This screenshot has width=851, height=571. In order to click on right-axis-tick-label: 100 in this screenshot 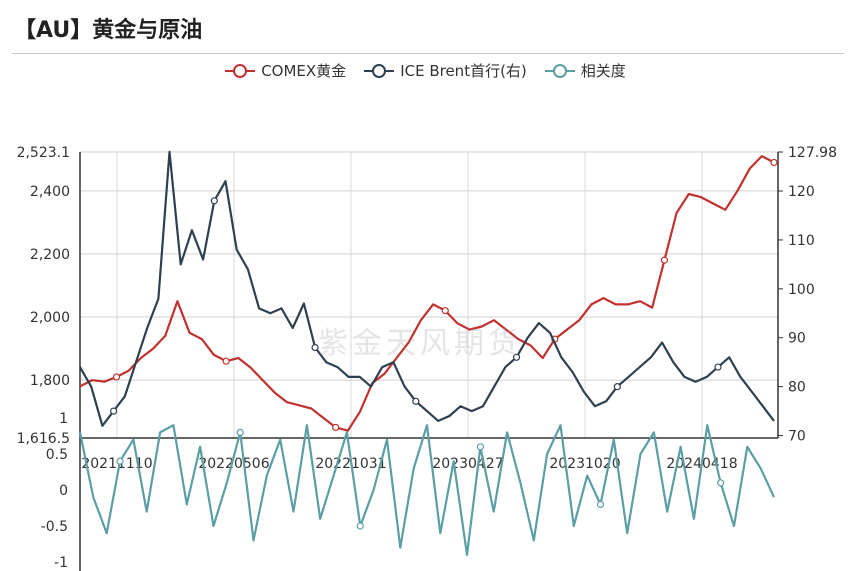, I will do `click(801, 290)`.